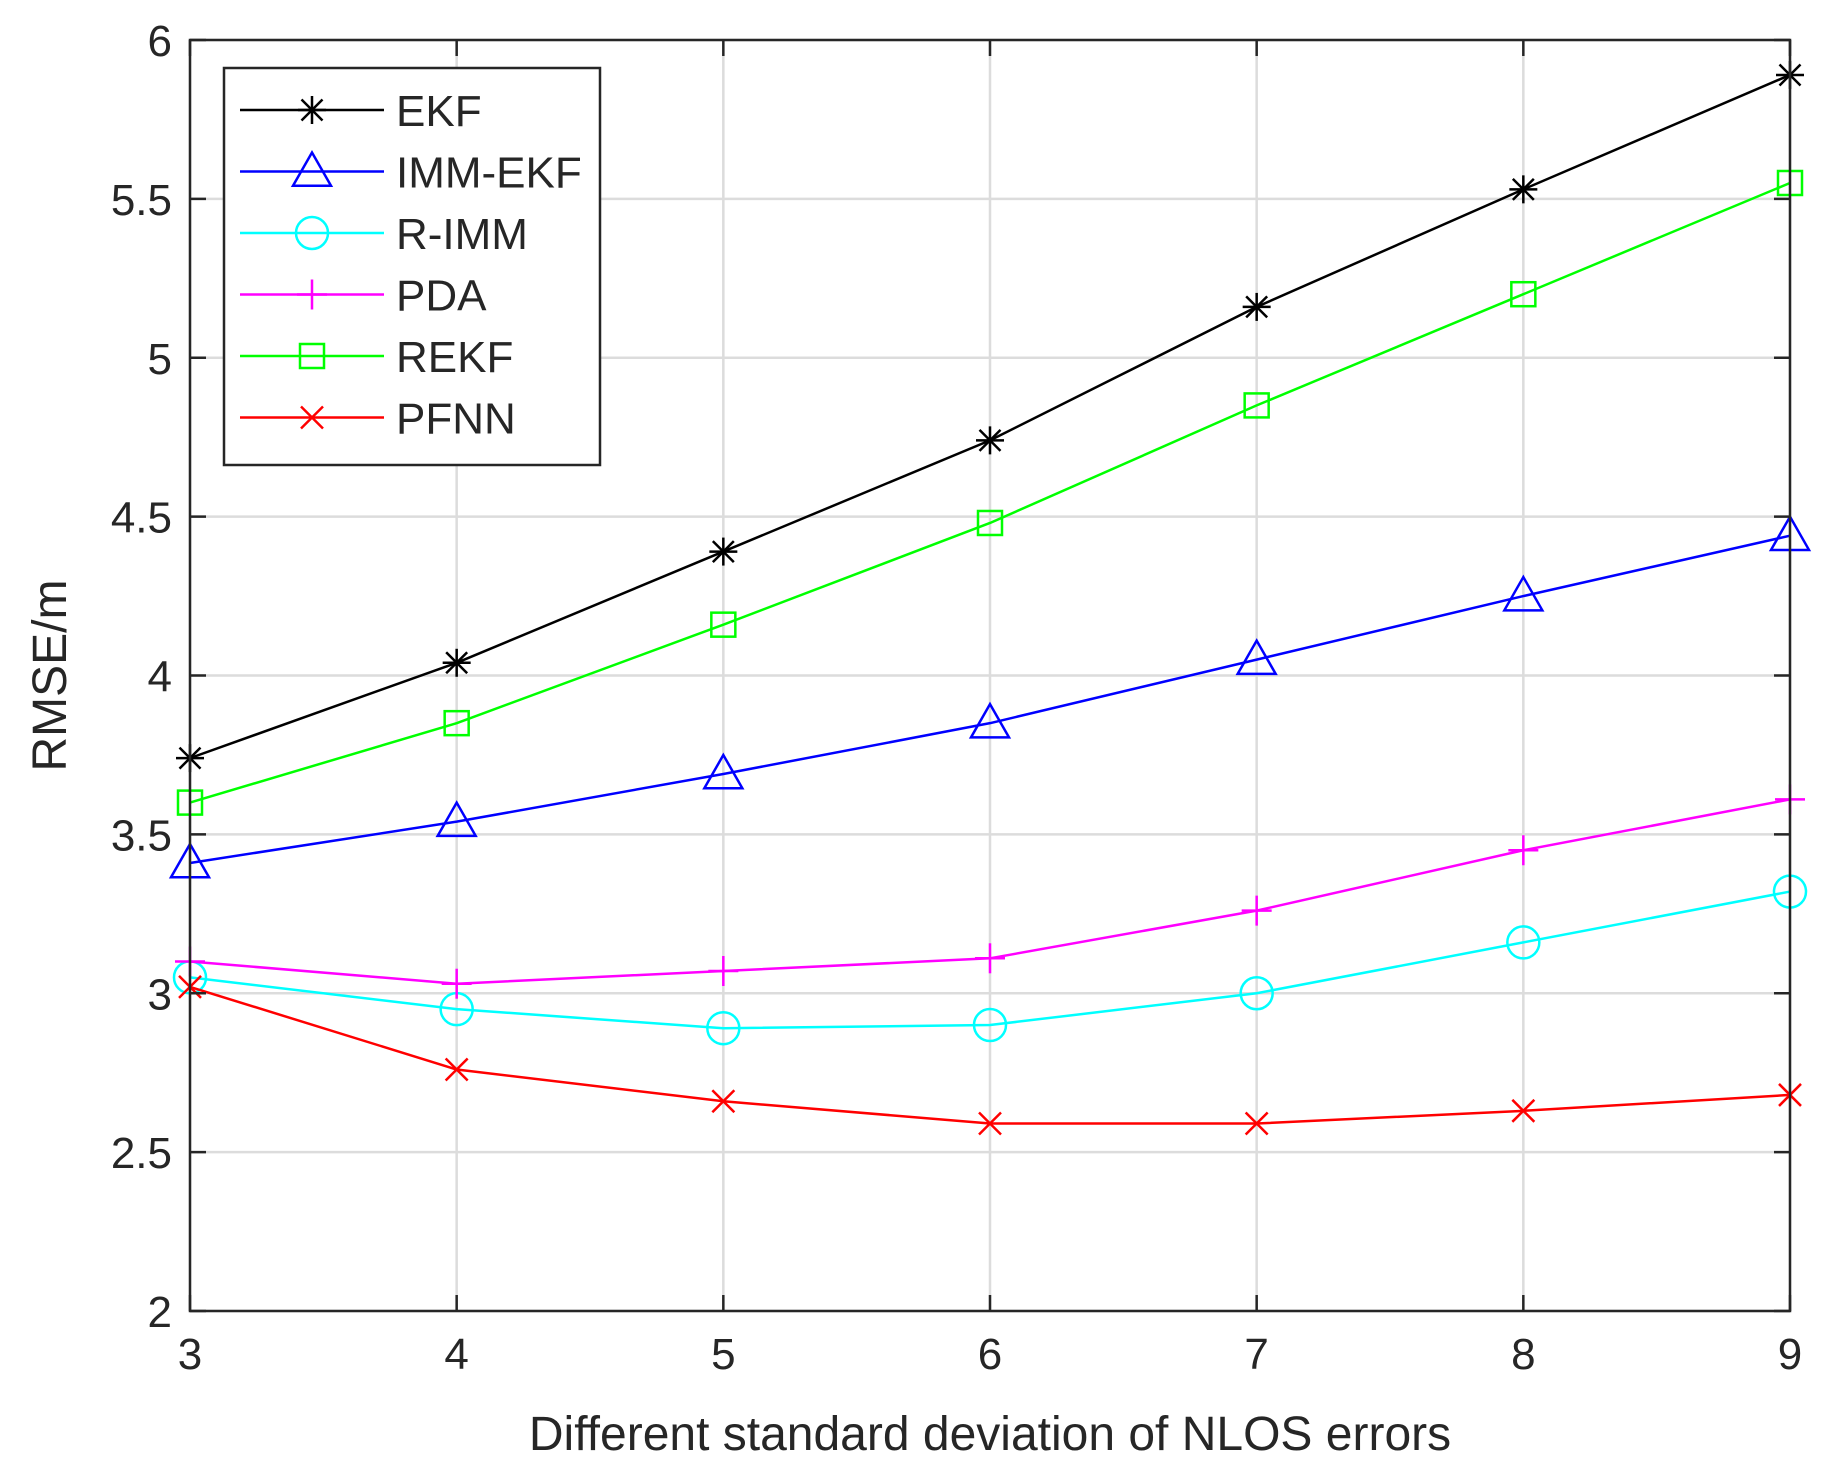 The image size is (1827, 1481). I want to click on legend-entry-imm-ekf: IMM-EKF, so click(411, 173).